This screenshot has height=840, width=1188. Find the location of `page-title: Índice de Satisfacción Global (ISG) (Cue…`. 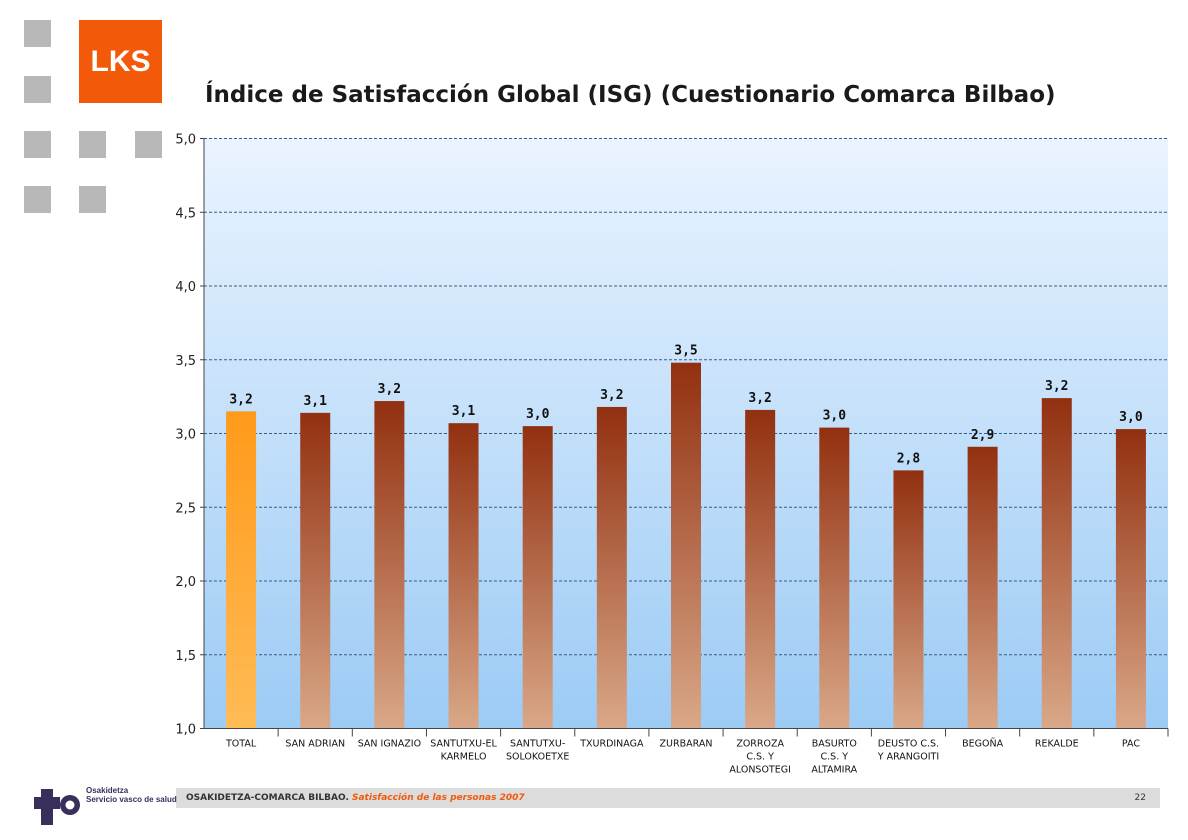

page-title: Índice de Satisfacción Global (ISG) (Cue… is located at coordinates (630, 95).